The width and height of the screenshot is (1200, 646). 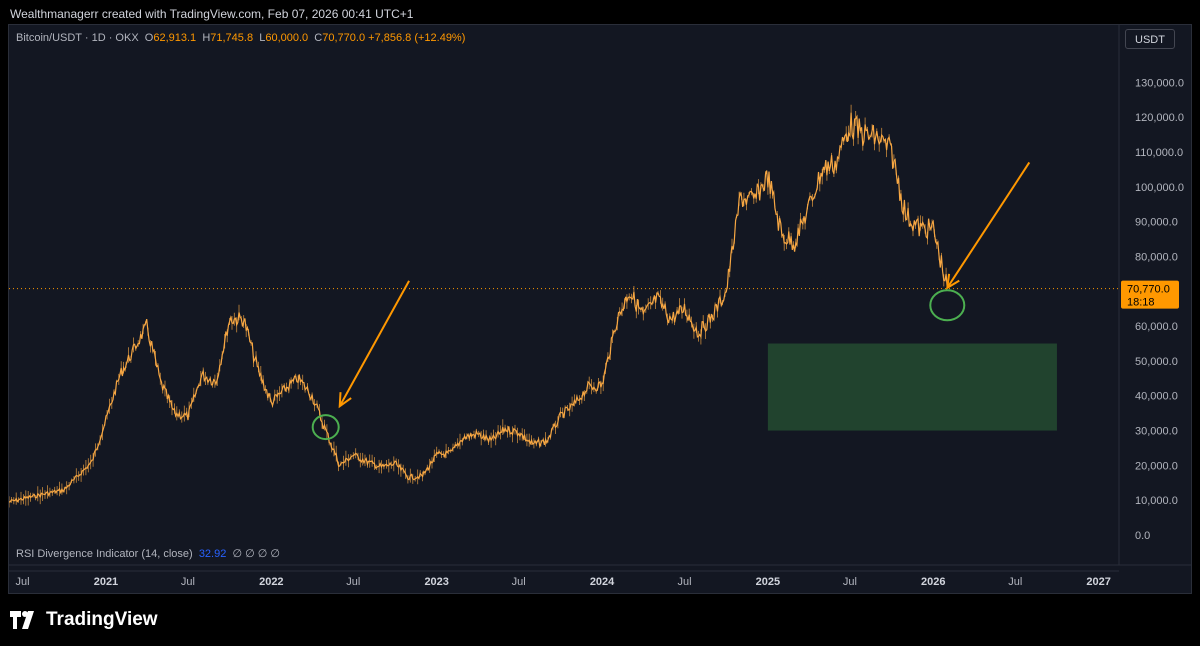 What do you see at coordinates (1156, 223) in the screenshot?
I see `y-tick-label: 90,000.0` at bounding box center [1156, 223].